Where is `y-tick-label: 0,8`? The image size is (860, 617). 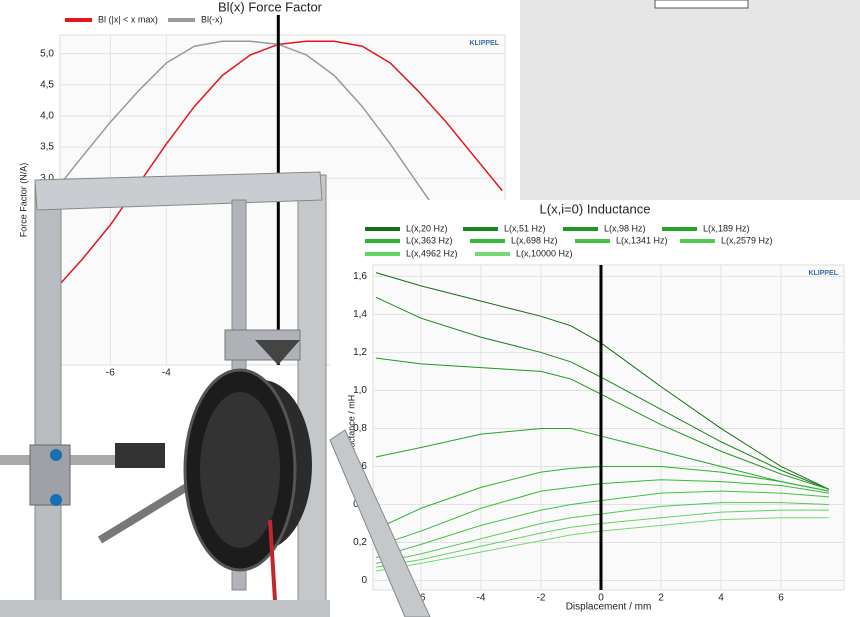
y-tick-label: 0,8 is located at coordinates (360, 428).